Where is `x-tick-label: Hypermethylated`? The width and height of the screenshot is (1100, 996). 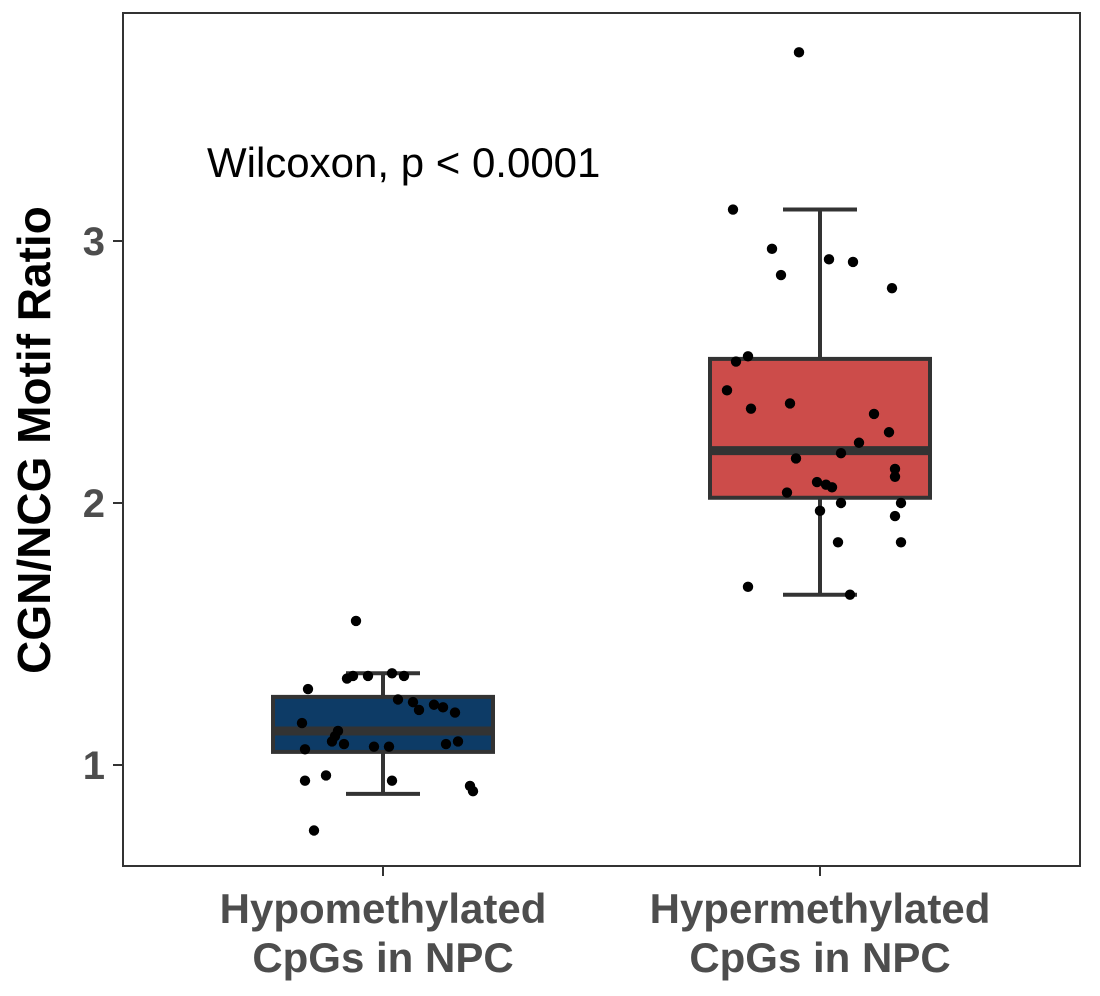
x-tick-label: Hypermethylated is located at coordinates (820, 908).